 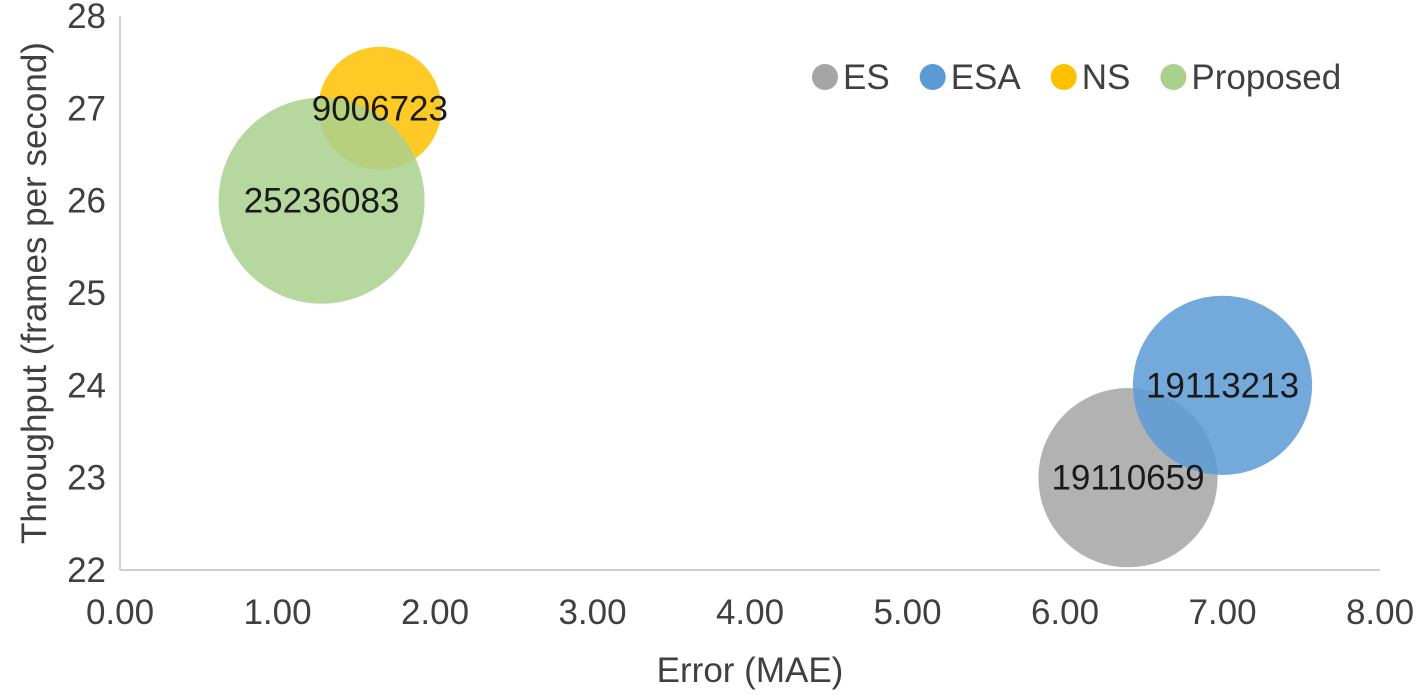 What do you see at coordinates (932, 77) in the screenshot?
I see `legend-marker-esa` at bounding box center [932, 77].